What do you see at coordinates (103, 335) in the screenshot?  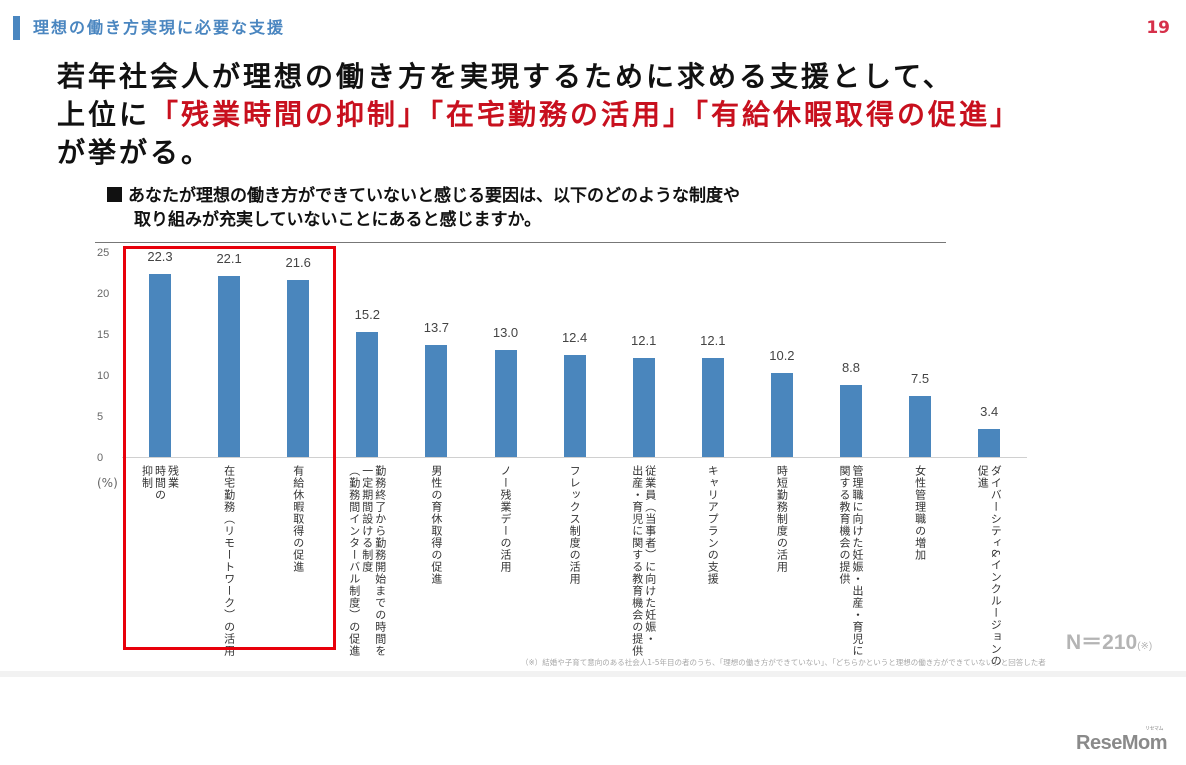 I see `y-tick: 15` at bounding box center [103, 335].